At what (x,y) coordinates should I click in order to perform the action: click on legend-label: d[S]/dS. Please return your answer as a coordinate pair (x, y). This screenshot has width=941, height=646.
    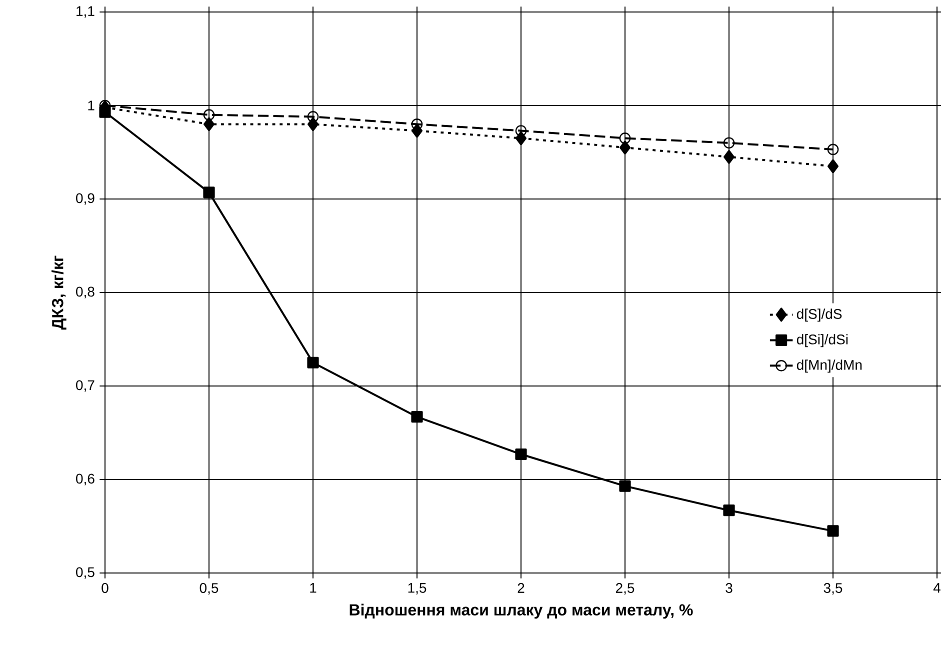
    Looking at the image, I should click on (819, 315).